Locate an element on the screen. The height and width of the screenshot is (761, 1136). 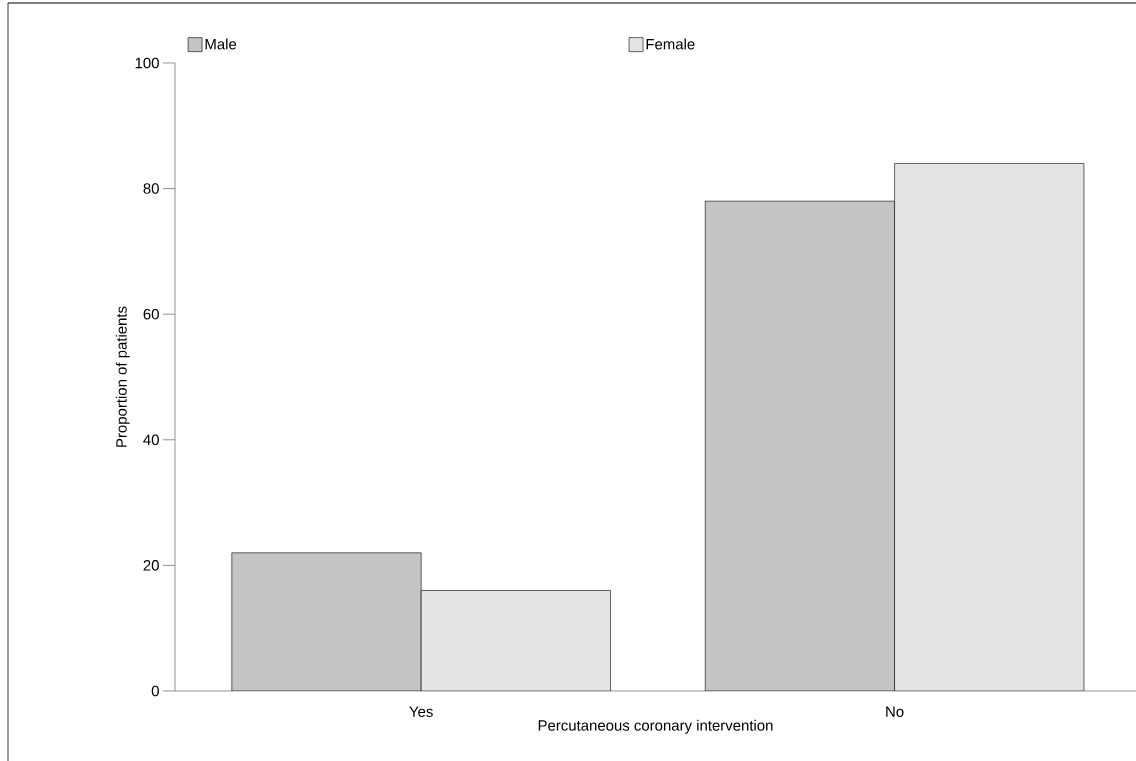
y-axis-title: Proportion of patients is located at coordinates (122, 376).